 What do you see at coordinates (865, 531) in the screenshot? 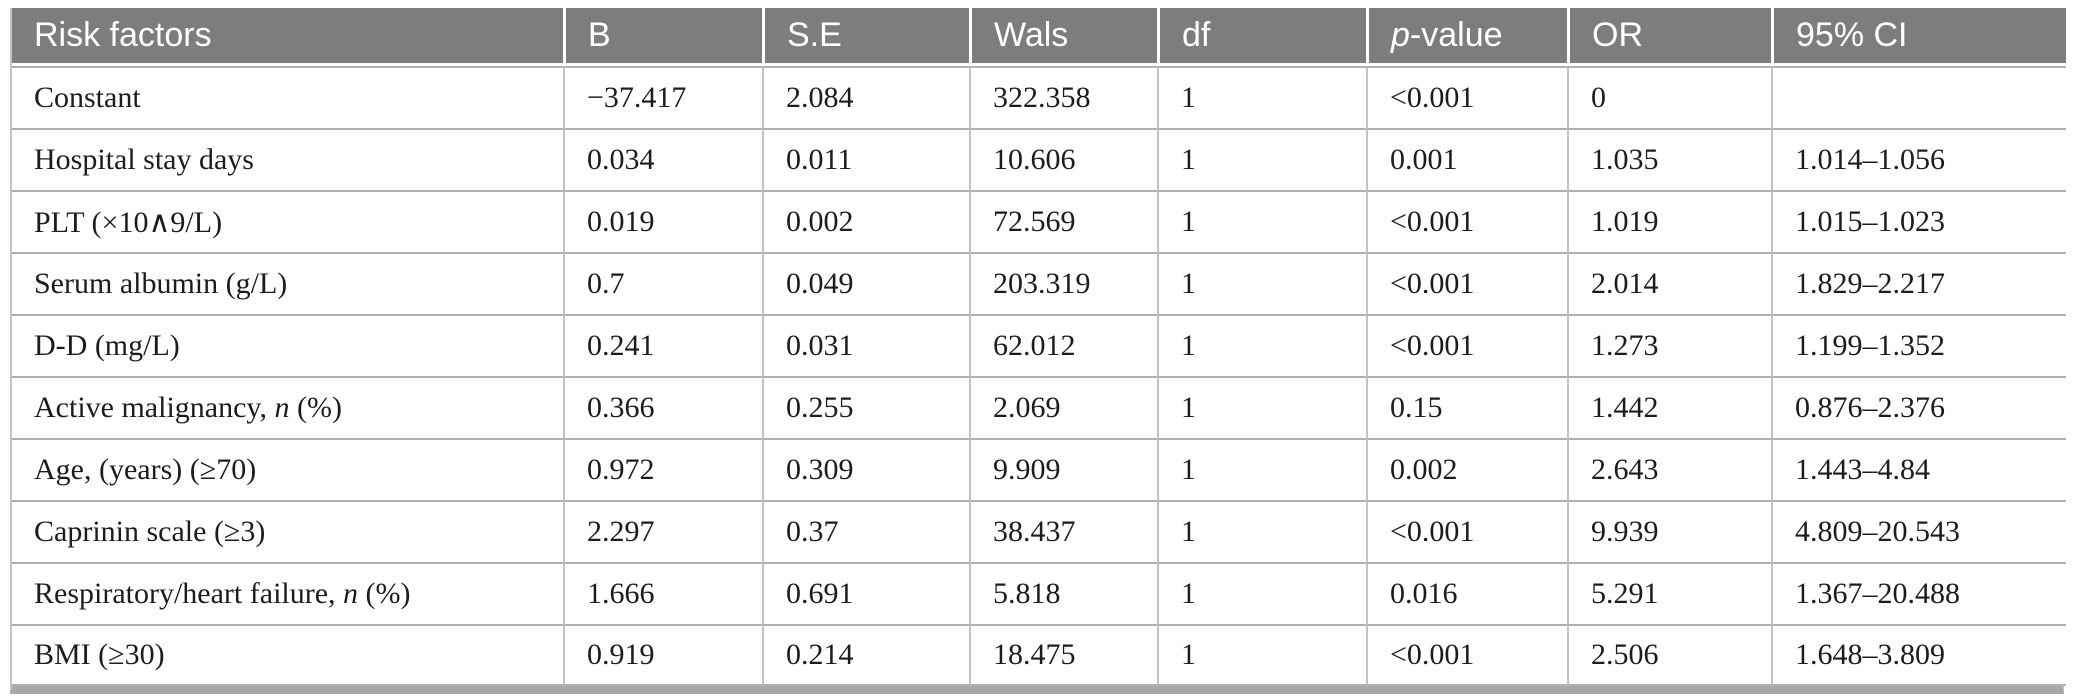
I see `cell-se: 0.37` at bounding box center [865, 531].